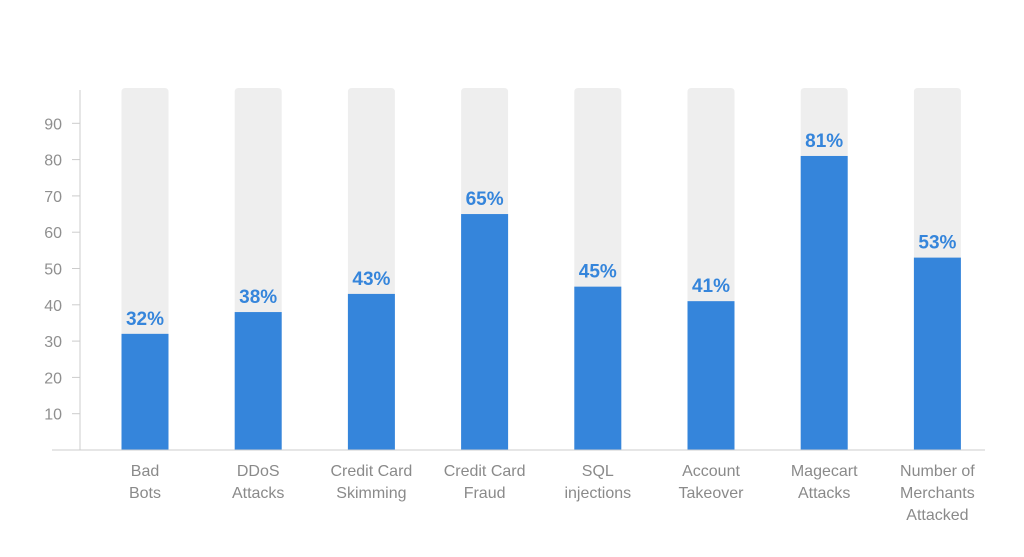 This screenshot has width=1024, height=557. I want to click on category-label-line: Merchants, so click(937, 493).